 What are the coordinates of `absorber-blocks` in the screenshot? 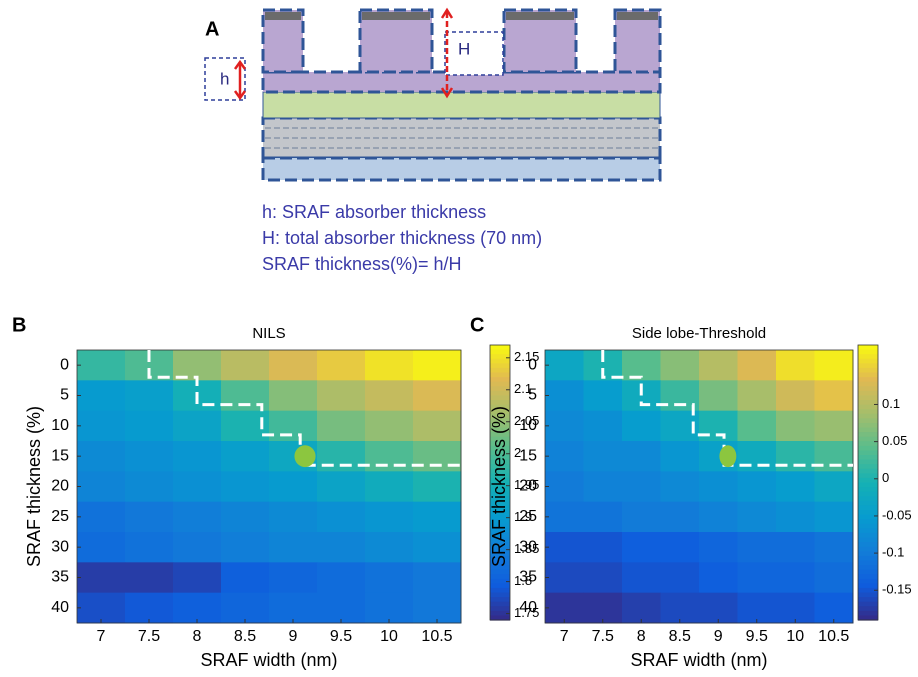 It's located at (461, 41).